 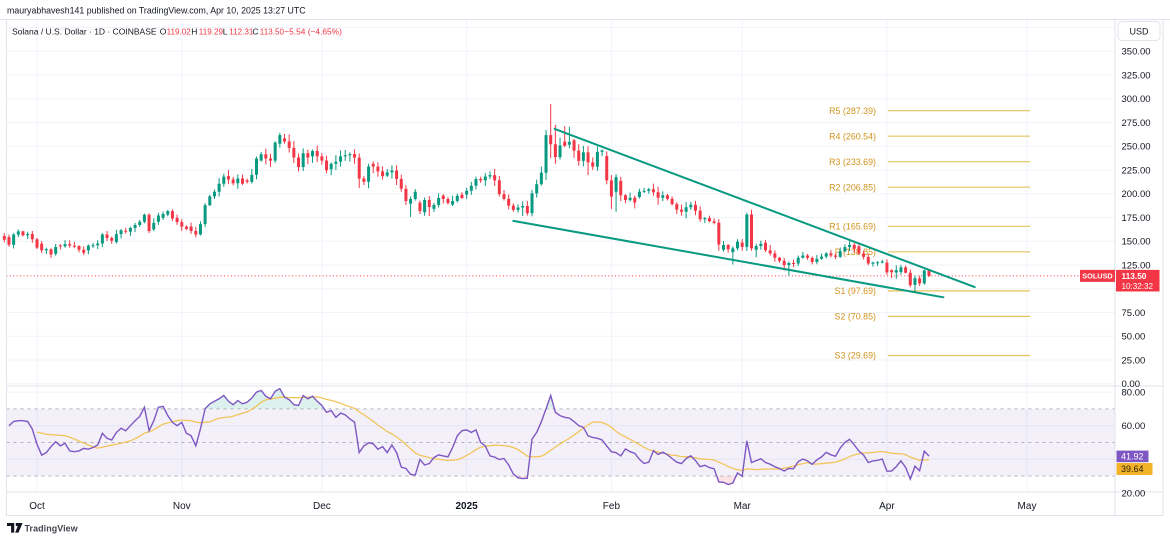 What do you see at coordinates (1134, 360) in the screenshot?
I see `svg-text: 25.00` at bounding box center [1134, 360].